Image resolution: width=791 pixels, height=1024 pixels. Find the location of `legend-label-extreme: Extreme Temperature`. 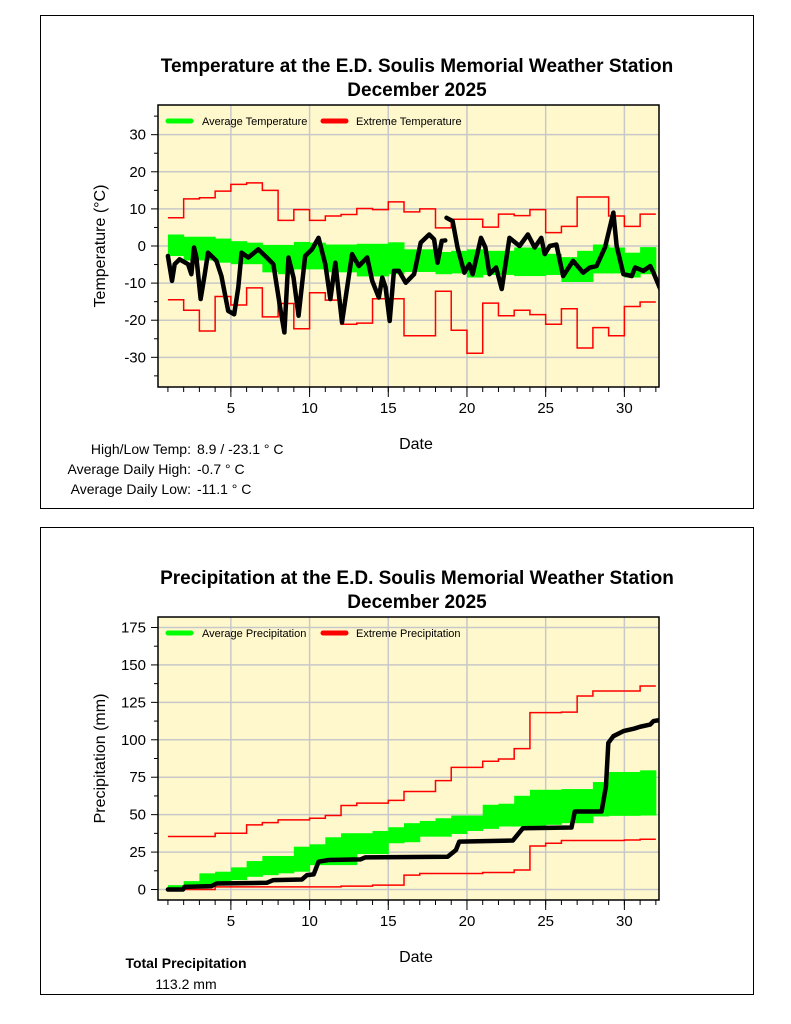

legend-label-extreme: Extreme Temperature is located at coordinates (409, 122).